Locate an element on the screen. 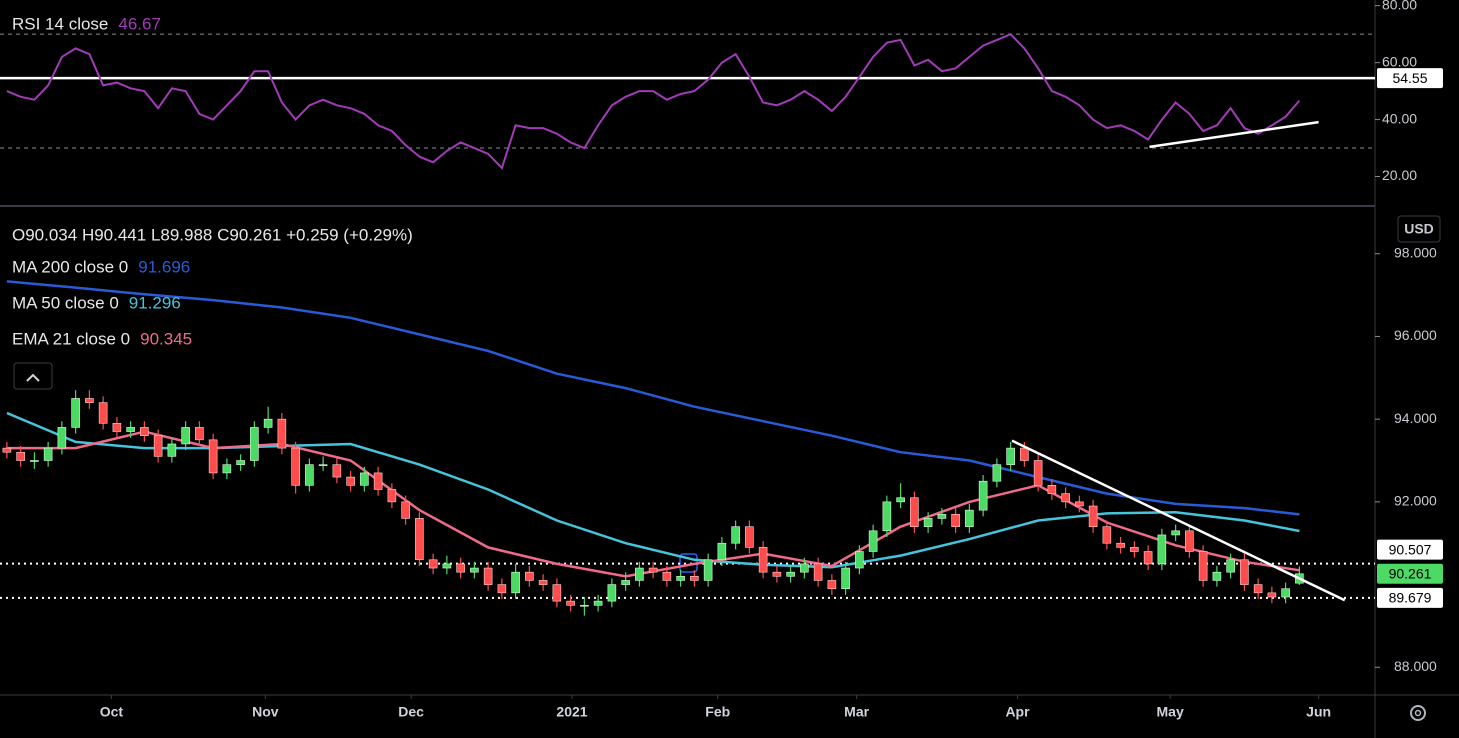 The image size is (1459, 738). level-label: 90.507 is located at coordinates (1410, 549).